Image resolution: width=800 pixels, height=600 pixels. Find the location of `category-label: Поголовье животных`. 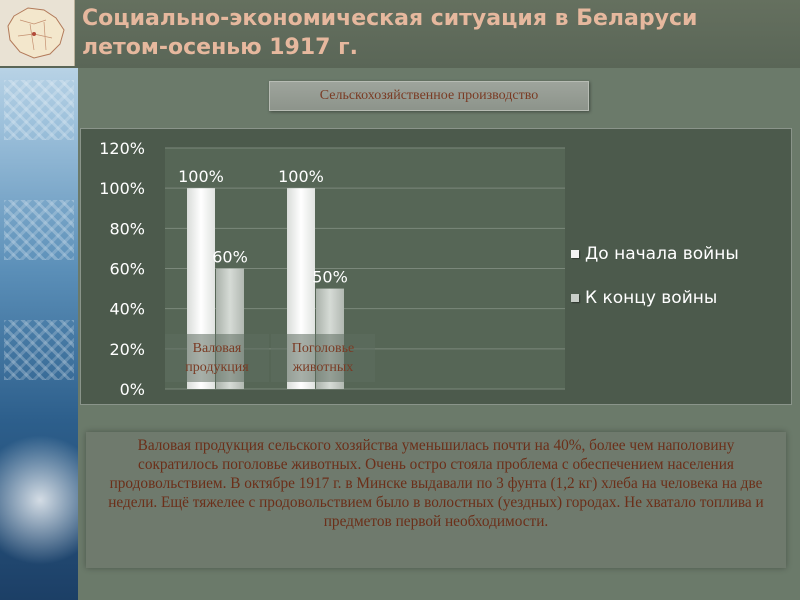

category-label: Поголовье животных is located at coordinates (323, 358).